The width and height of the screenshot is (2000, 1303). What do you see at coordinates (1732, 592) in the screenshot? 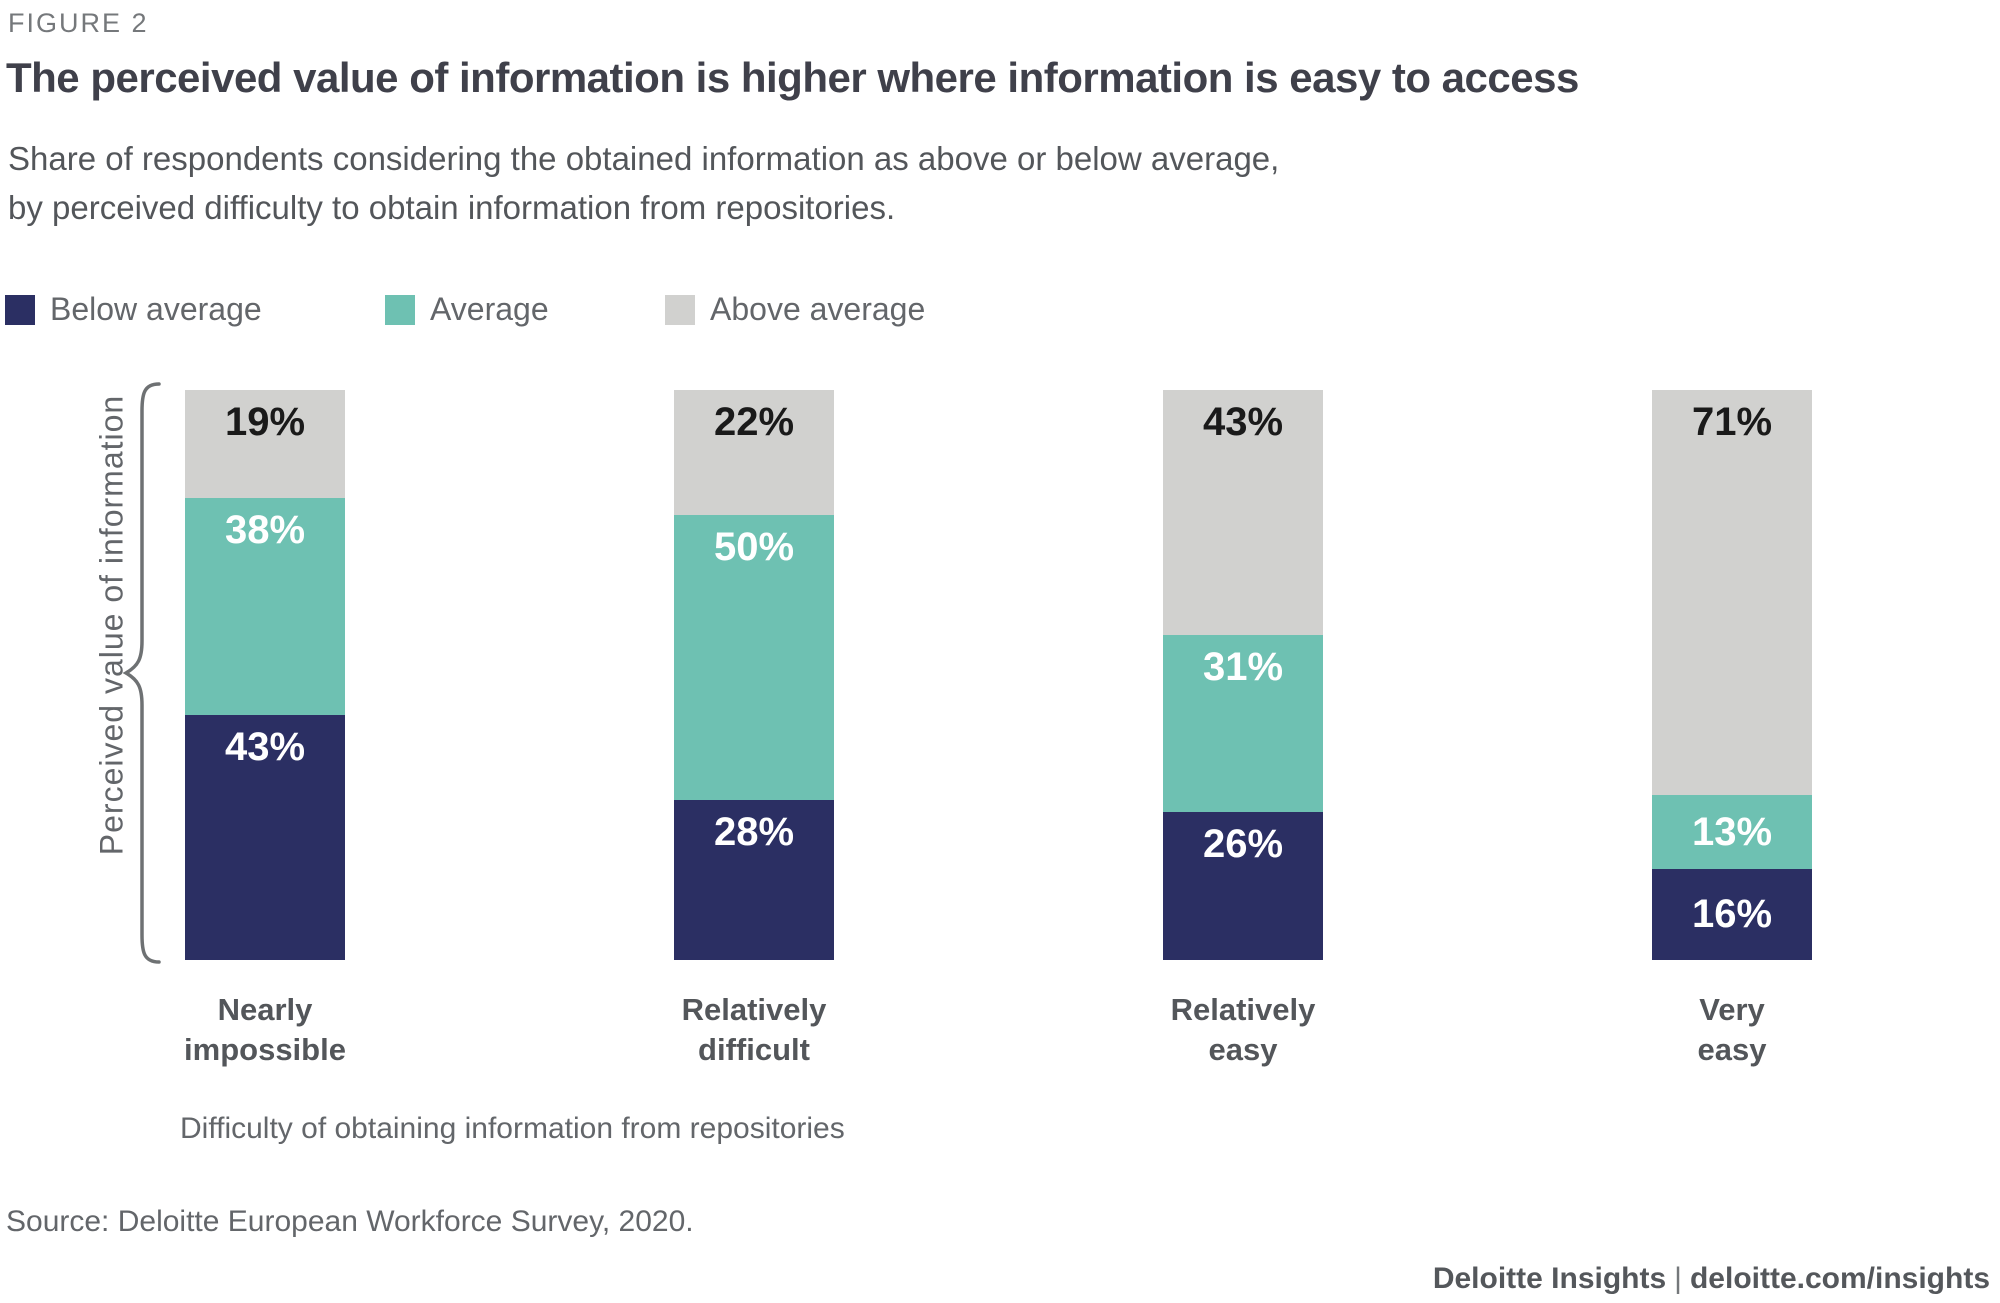
I see `bar-segment-above-average: 71%` at bounding box center [1732, 592].